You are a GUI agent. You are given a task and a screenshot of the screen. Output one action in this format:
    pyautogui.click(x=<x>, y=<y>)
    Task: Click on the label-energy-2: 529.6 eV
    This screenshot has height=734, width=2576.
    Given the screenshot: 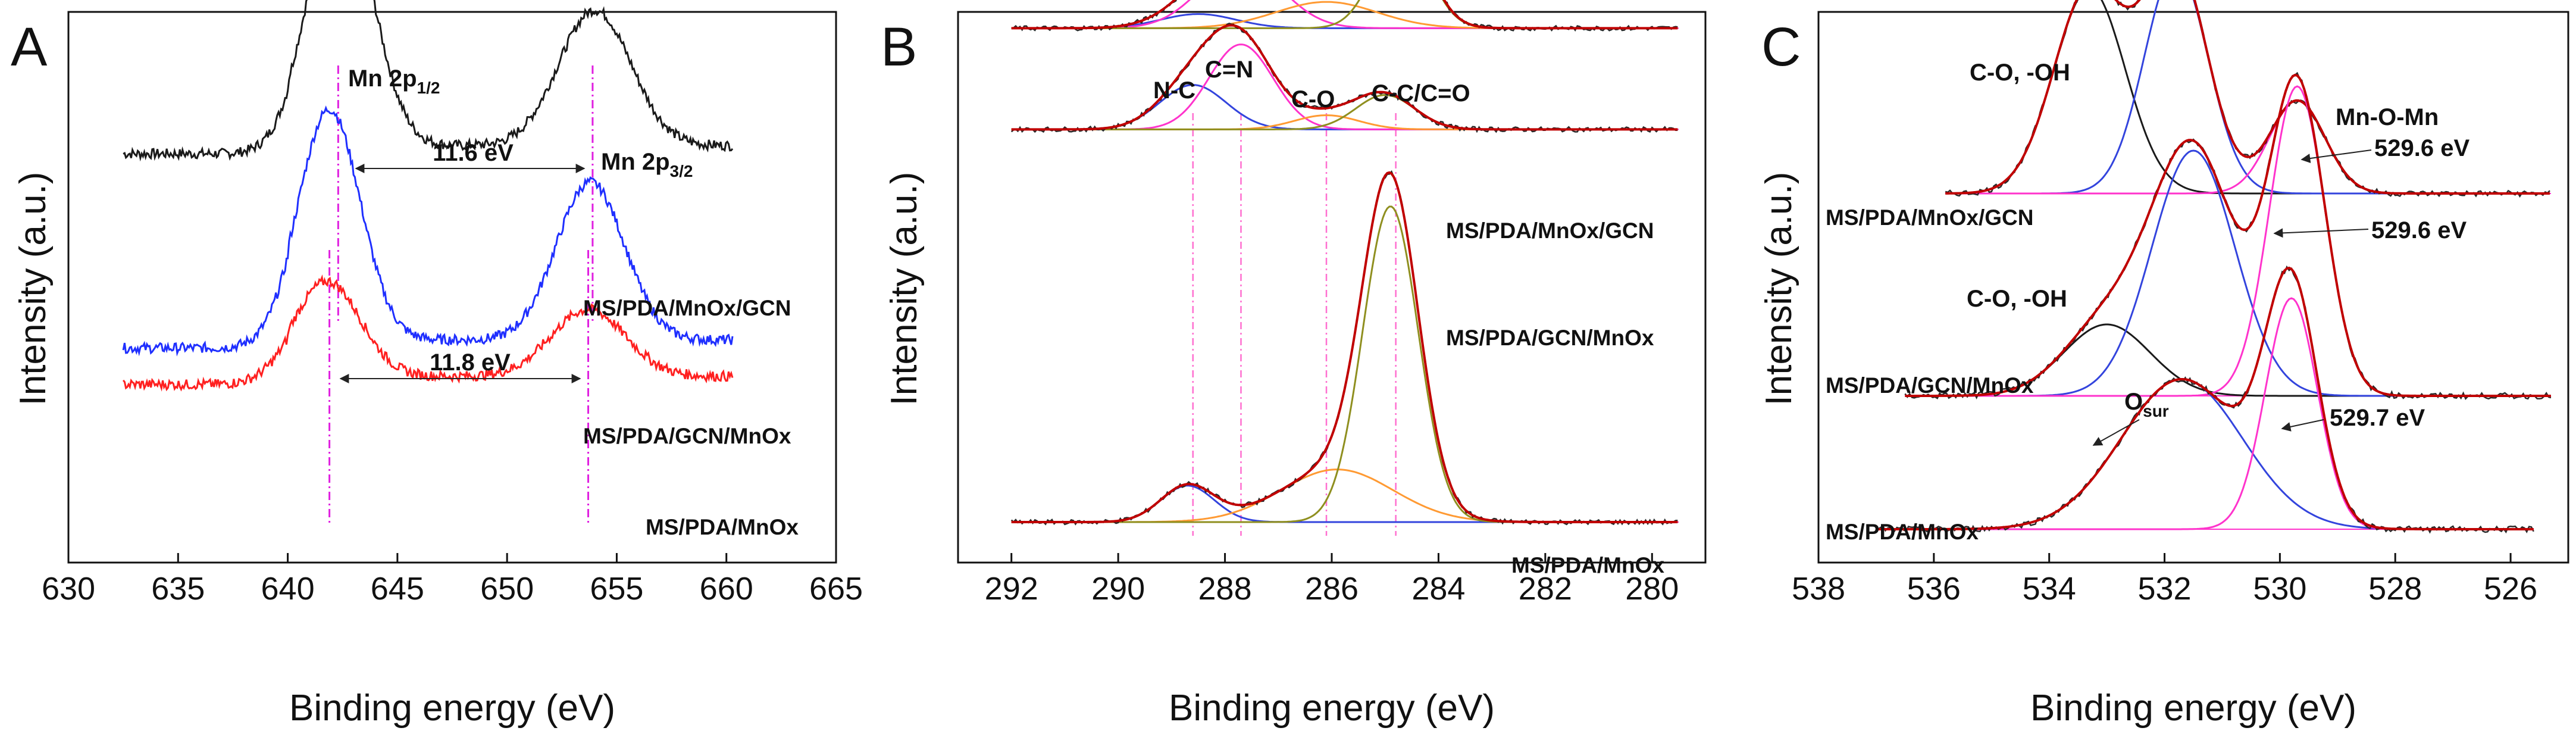 What is the action you would take?
    pyautogui.click(x=2419, y=230)
    